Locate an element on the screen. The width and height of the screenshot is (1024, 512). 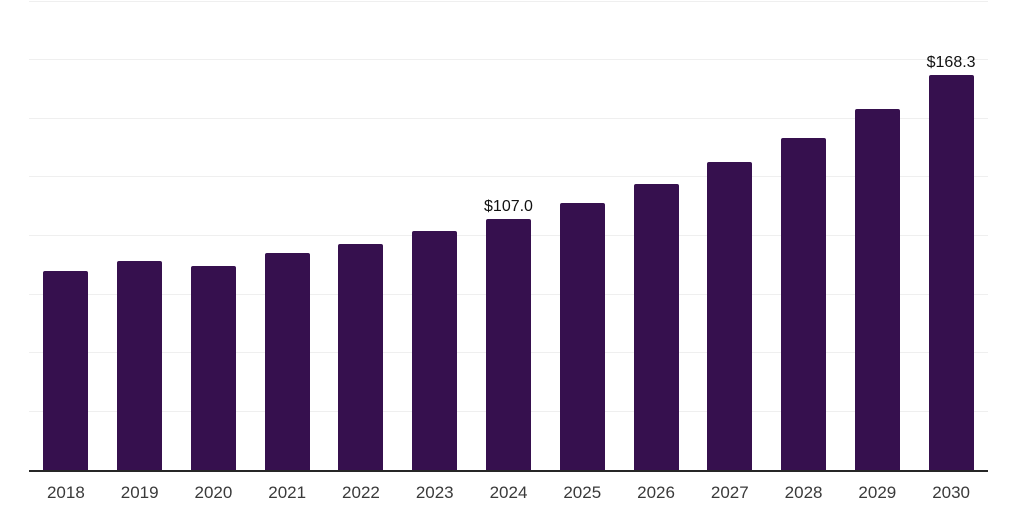
x-tick-2025: 2025 is located at coordinates (582, 492).